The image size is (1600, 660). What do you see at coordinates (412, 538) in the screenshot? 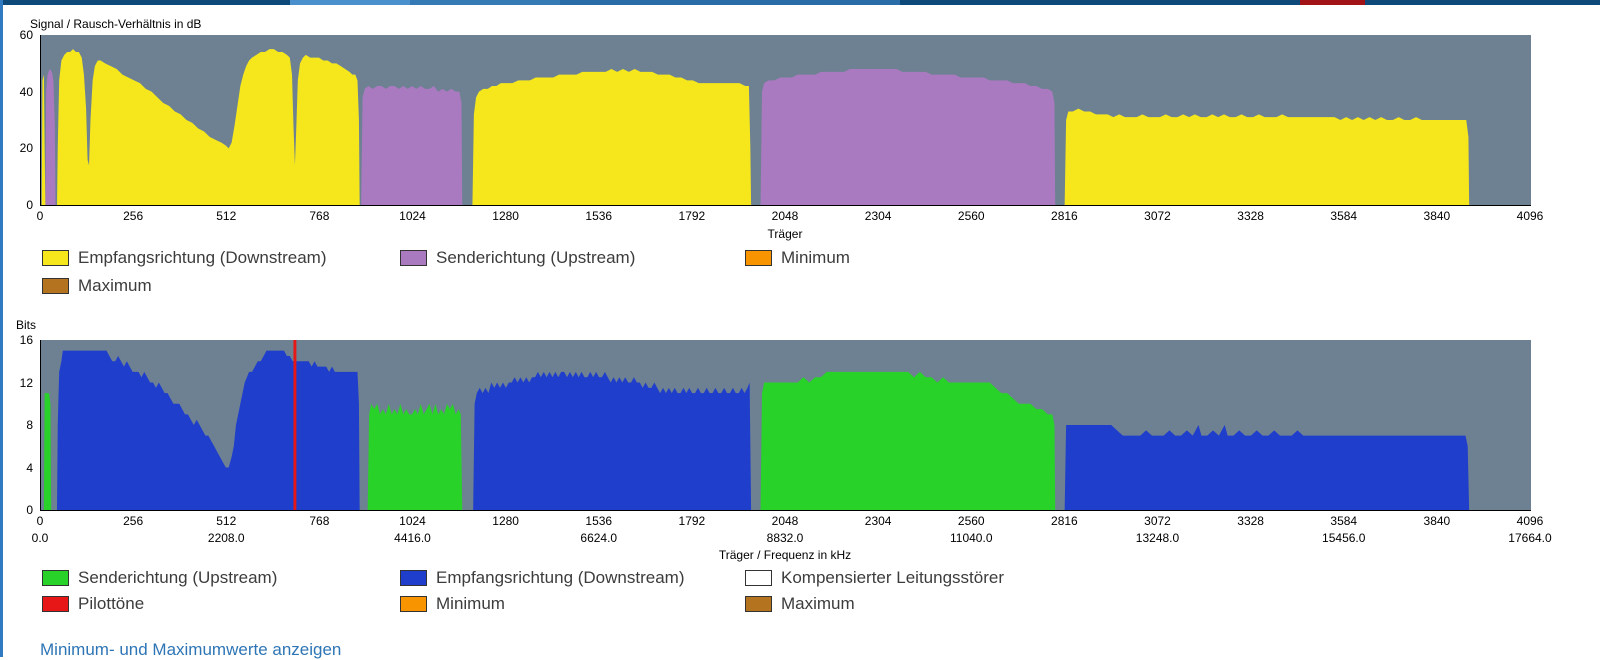
I see `freq-tick-label: 4416.0` at bounding box center [412, 538].